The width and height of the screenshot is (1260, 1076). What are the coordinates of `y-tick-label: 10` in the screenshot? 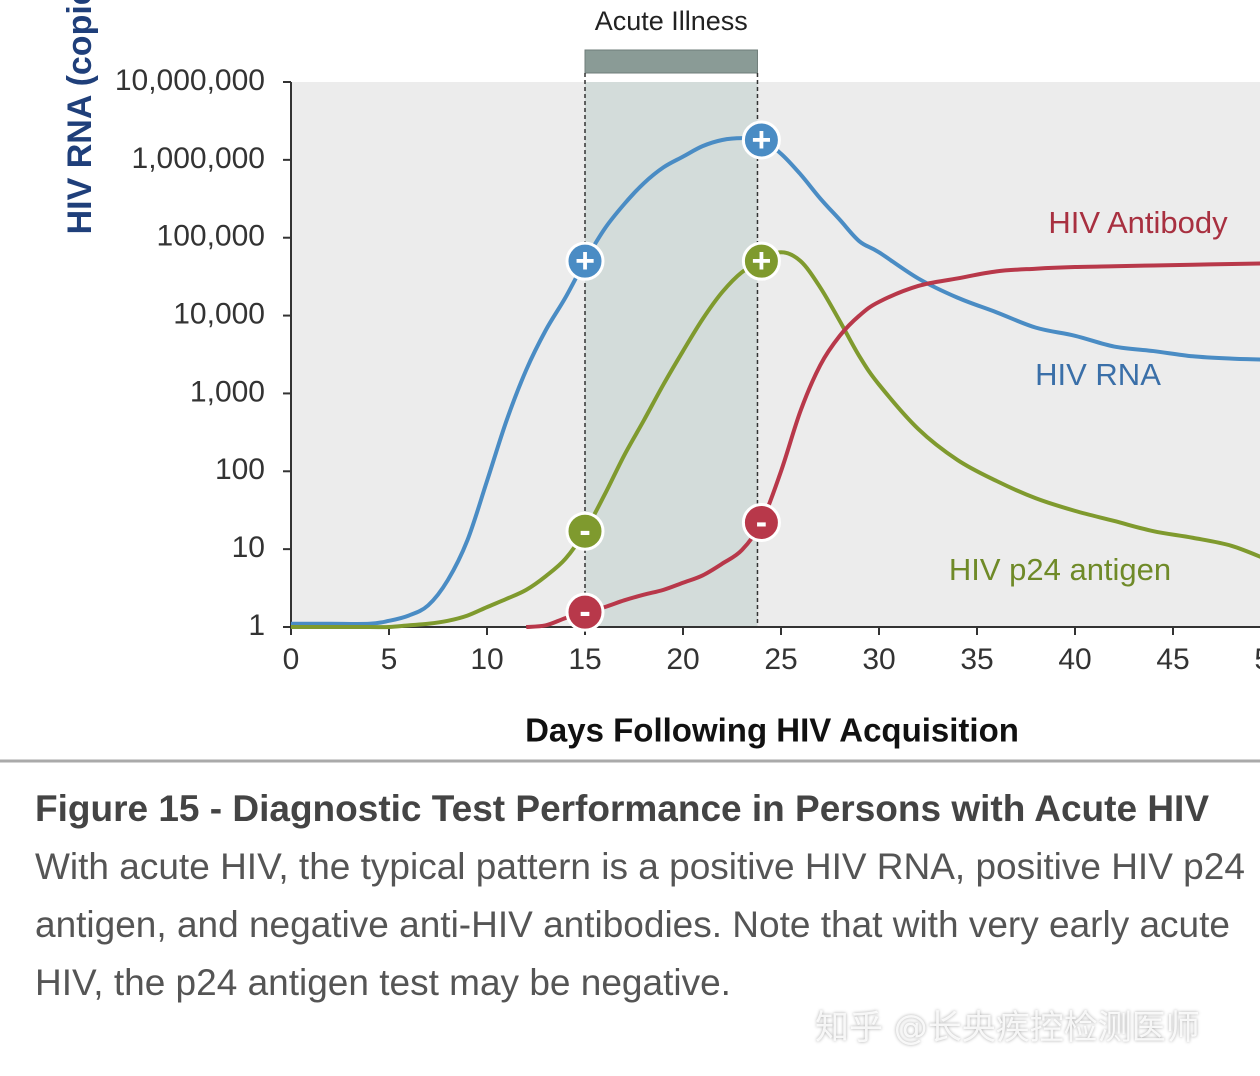 It's located at (248, 547).